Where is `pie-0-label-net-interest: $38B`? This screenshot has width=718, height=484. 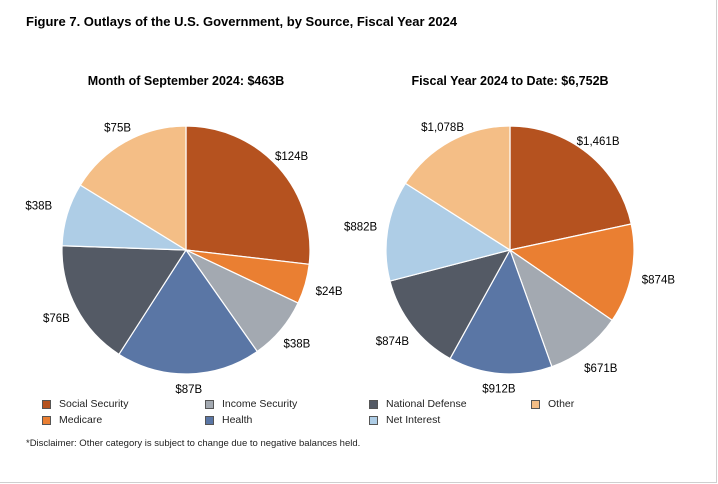 pie-0-label-net-interest: $38B is located at coordinates (38, 207).